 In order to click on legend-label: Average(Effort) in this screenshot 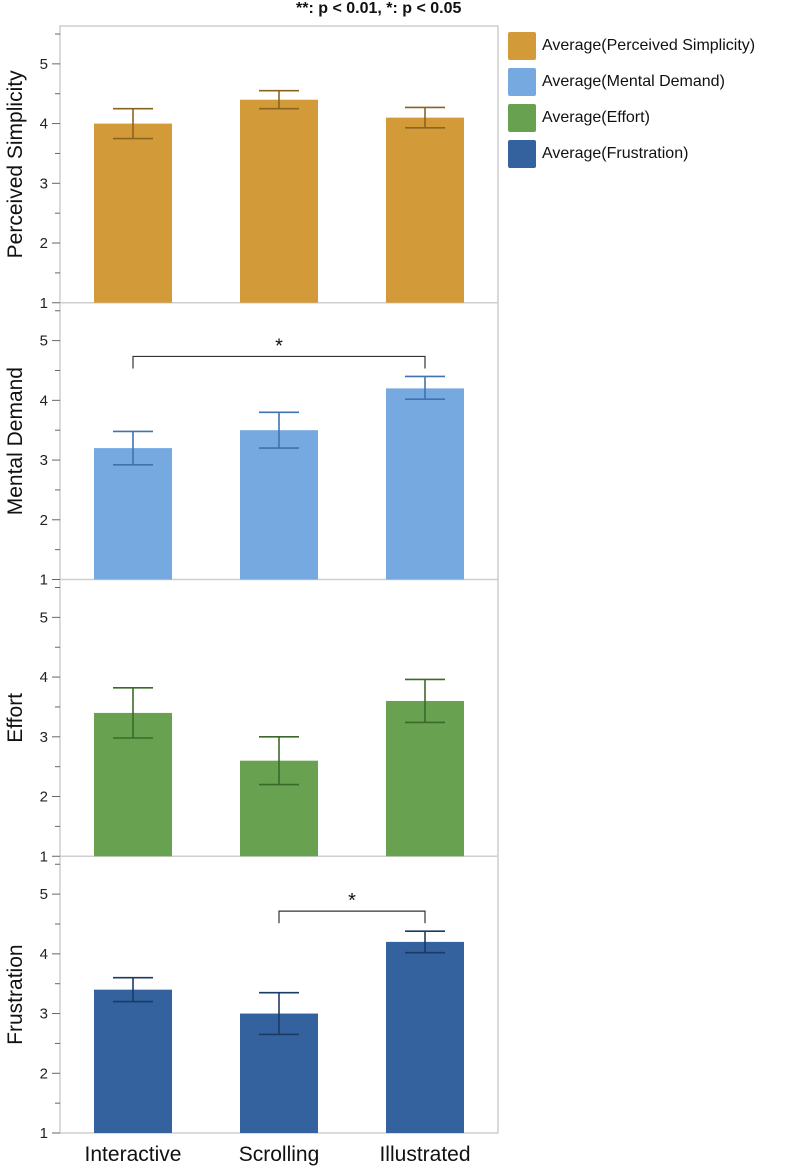, I will do `click(596, 117)`.